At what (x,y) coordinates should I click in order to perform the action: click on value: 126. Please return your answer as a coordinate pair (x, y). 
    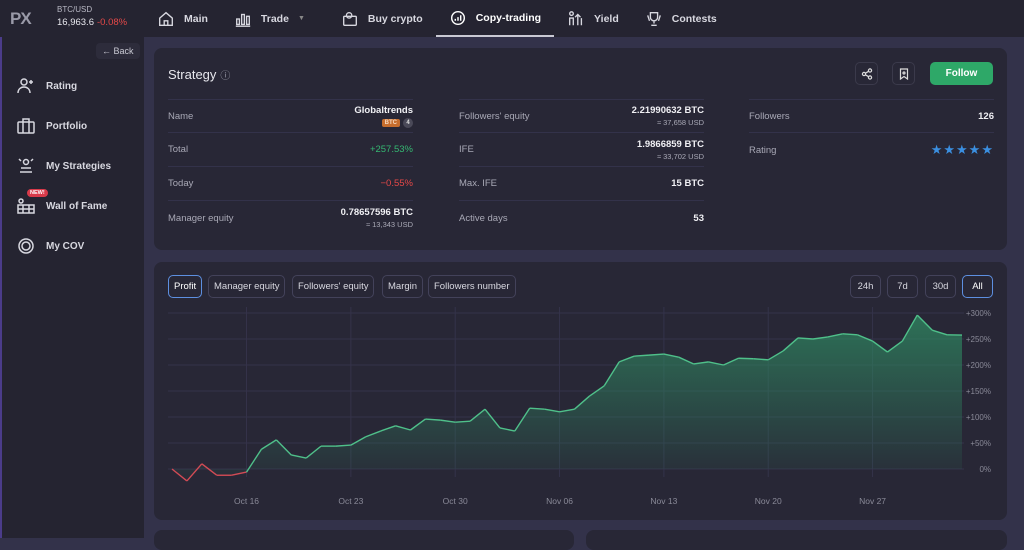
    Looking at the image, I should click on (986, 116).